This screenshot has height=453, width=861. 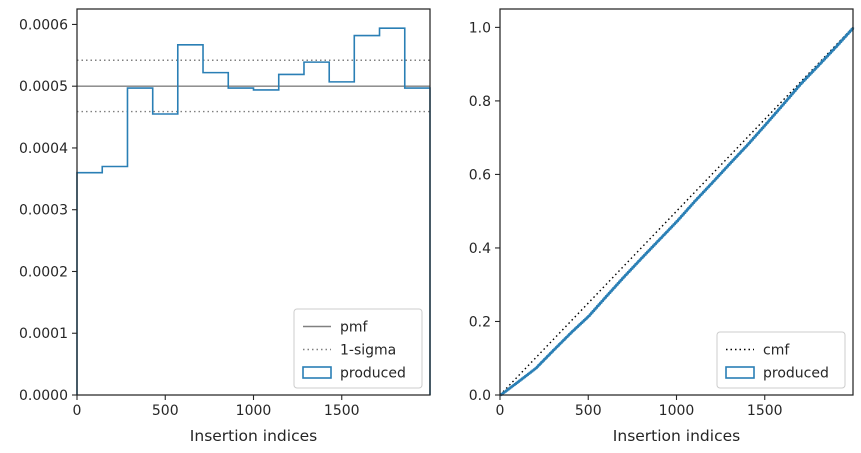 I want to click on y-tick-label: 1.0, so click(x=480, y=28).